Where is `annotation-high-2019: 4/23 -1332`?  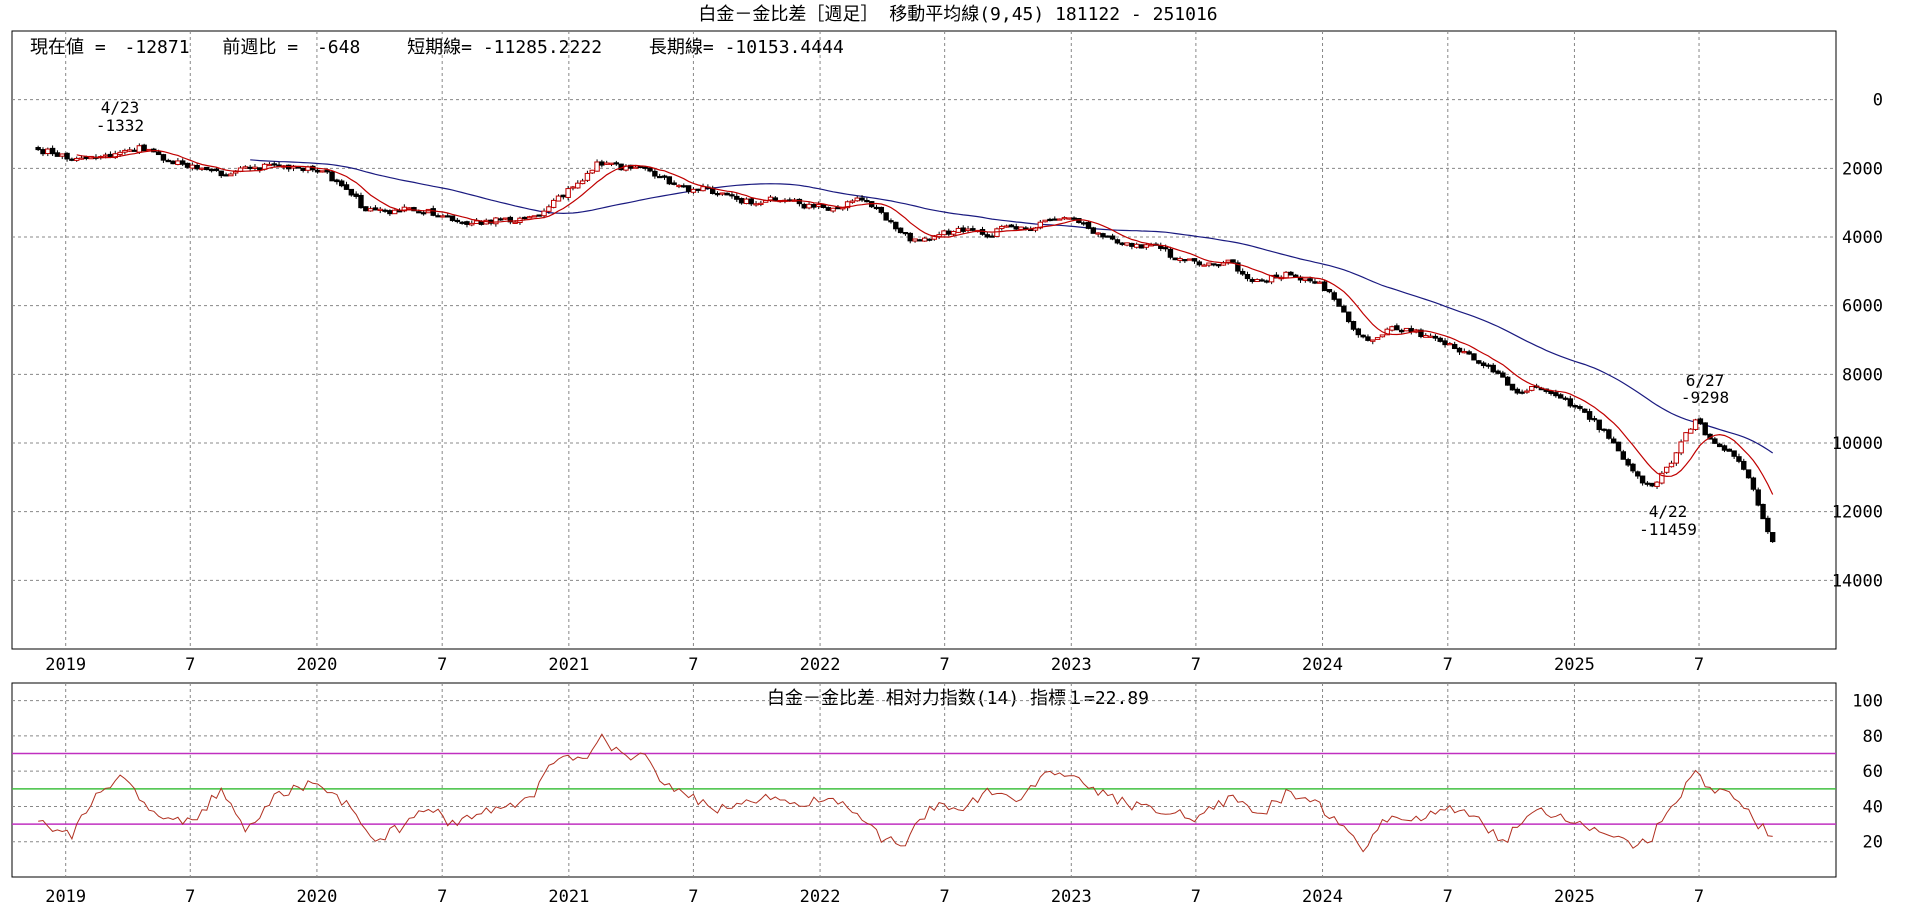
annotation-high-2019: 4/23 -1332 is located at coordinates (120, 116).